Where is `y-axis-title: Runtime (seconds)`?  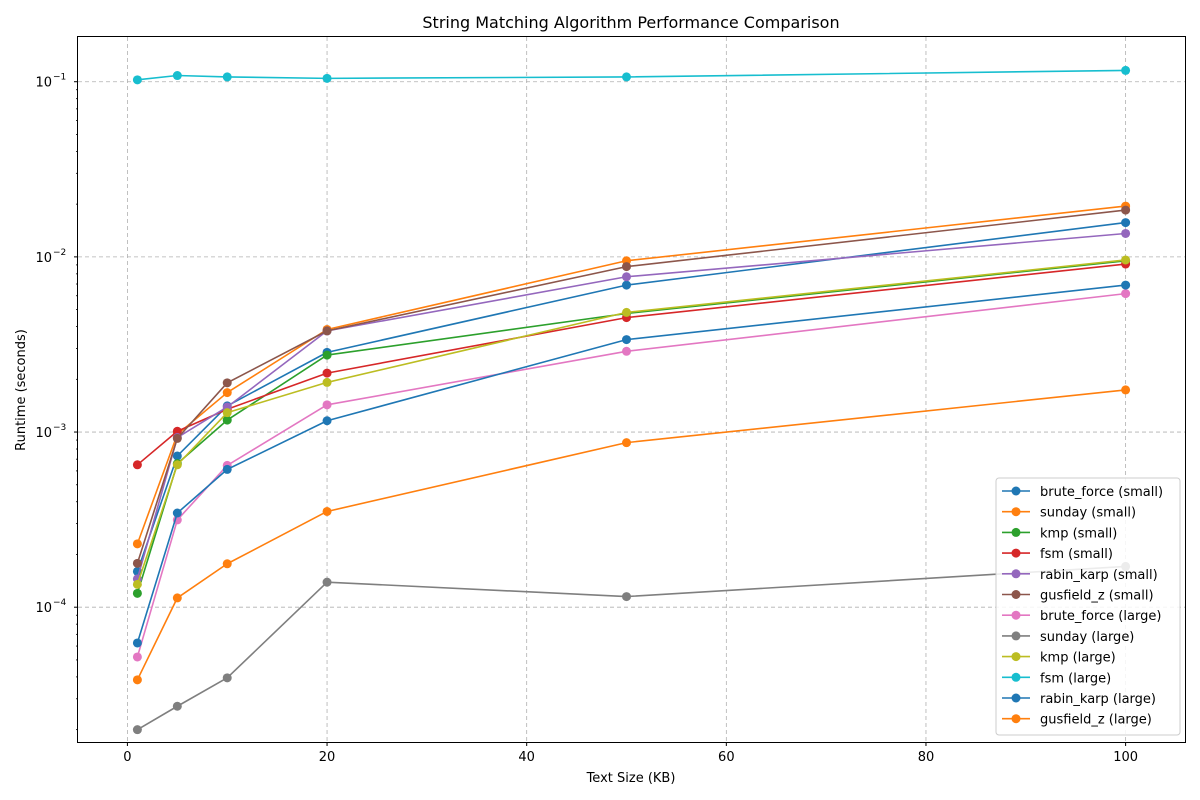 y-axis-title: Runtime (seconds) is located at coordinates (21, 390).